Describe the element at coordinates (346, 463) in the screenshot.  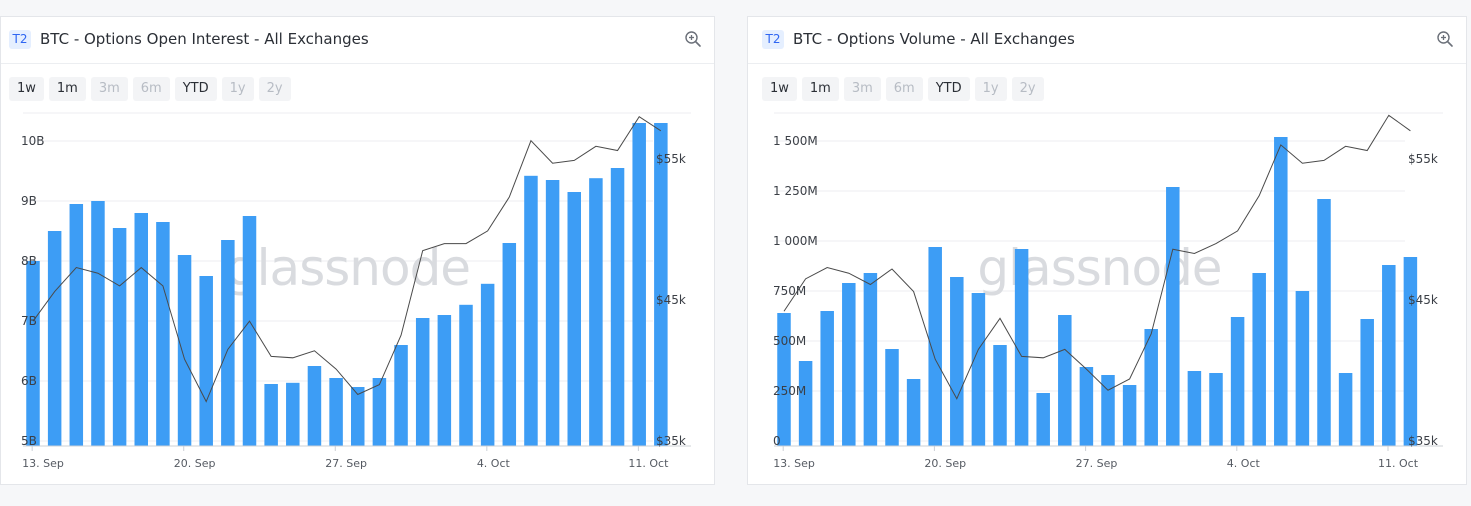
I see `x-tick-label: 27. Sep` at that location.